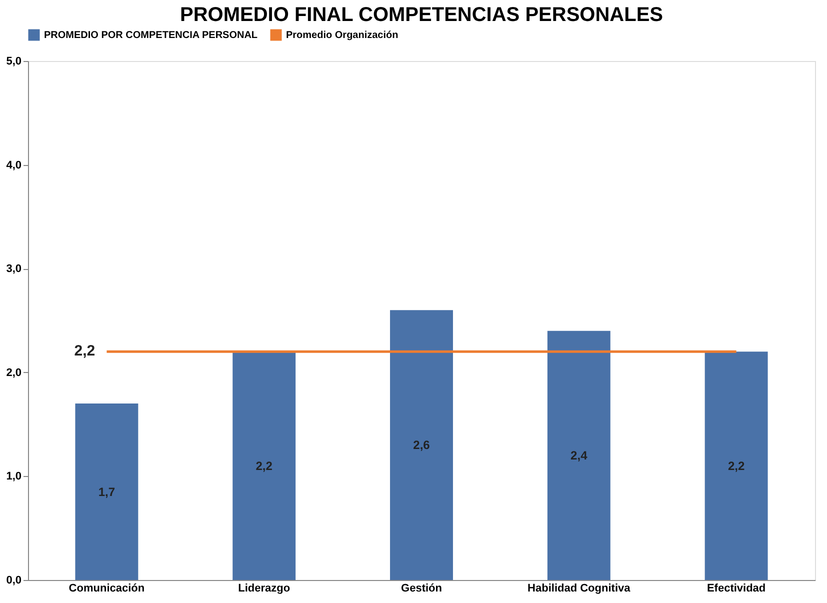 Image resolution: width=827 pixels, height=603 pixels. Describe the element at coordinates (421, 588) in the screenshot. I see `x-tick-label: Gestión` at that location.